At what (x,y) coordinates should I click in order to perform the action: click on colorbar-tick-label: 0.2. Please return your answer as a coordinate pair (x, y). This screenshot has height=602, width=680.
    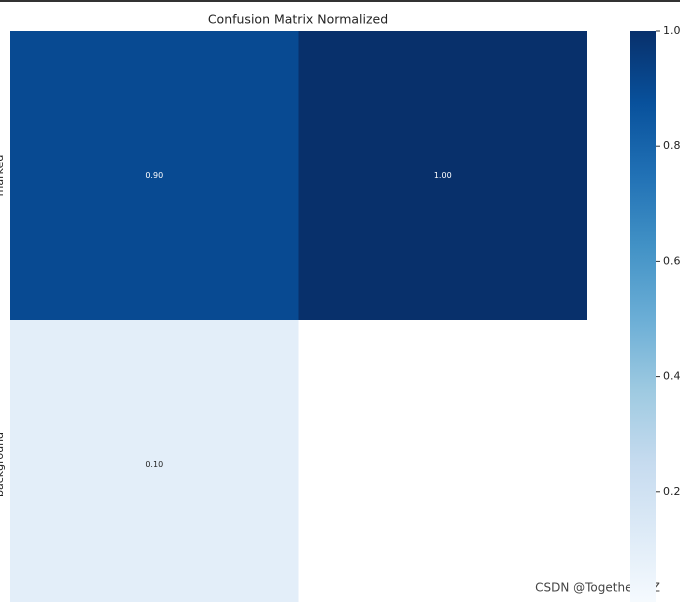
    Looking at the image, I should click on (671, 491).